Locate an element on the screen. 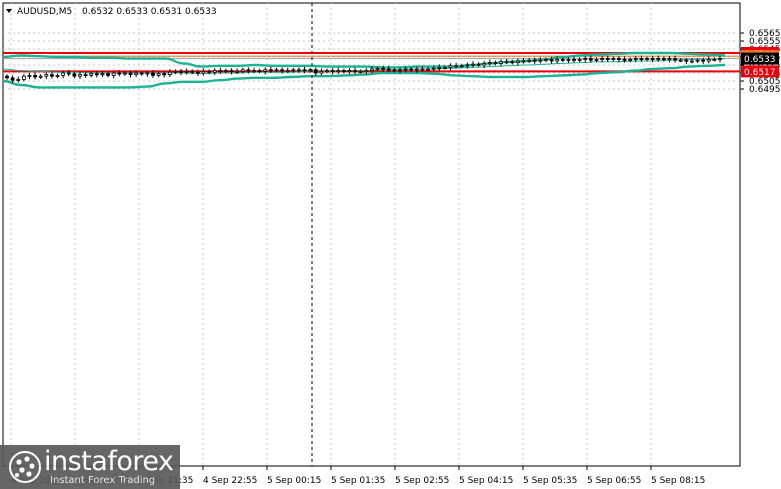 The width and height of the screenshot is (781, 489). logo-subtitle: Instant Forex Trading is located at coordinates (103, 480).